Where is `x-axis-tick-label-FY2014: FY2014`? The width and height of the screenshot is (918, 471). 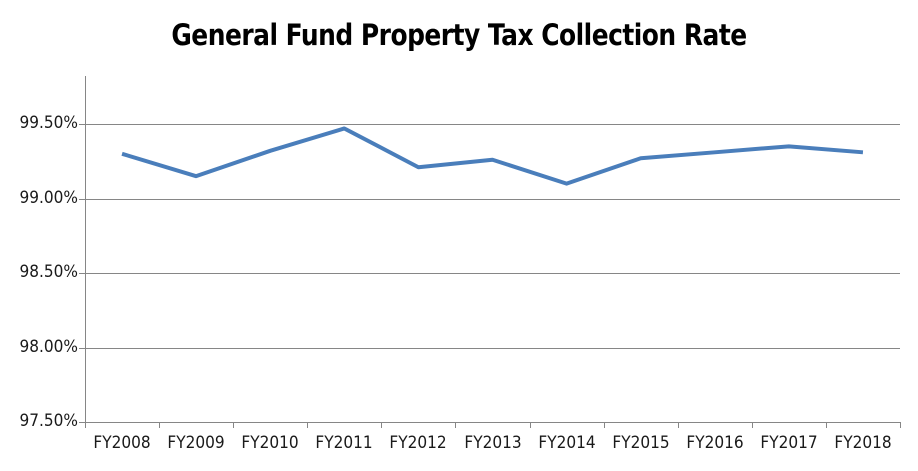
x-axis-tick-label-FY2014: FY2014 is located at coordinates (566, 442).